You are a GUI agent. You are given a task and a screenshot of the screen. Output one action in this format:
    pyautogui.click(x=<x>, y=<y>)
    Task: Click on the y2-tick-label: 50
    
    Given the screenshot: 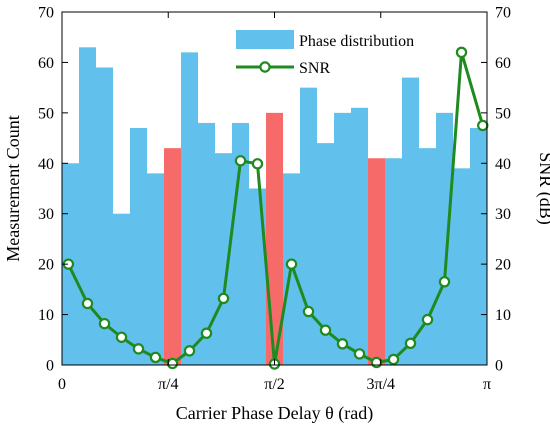 What is the action you would take?
    pyautogui.click(x=503, y=113)
    